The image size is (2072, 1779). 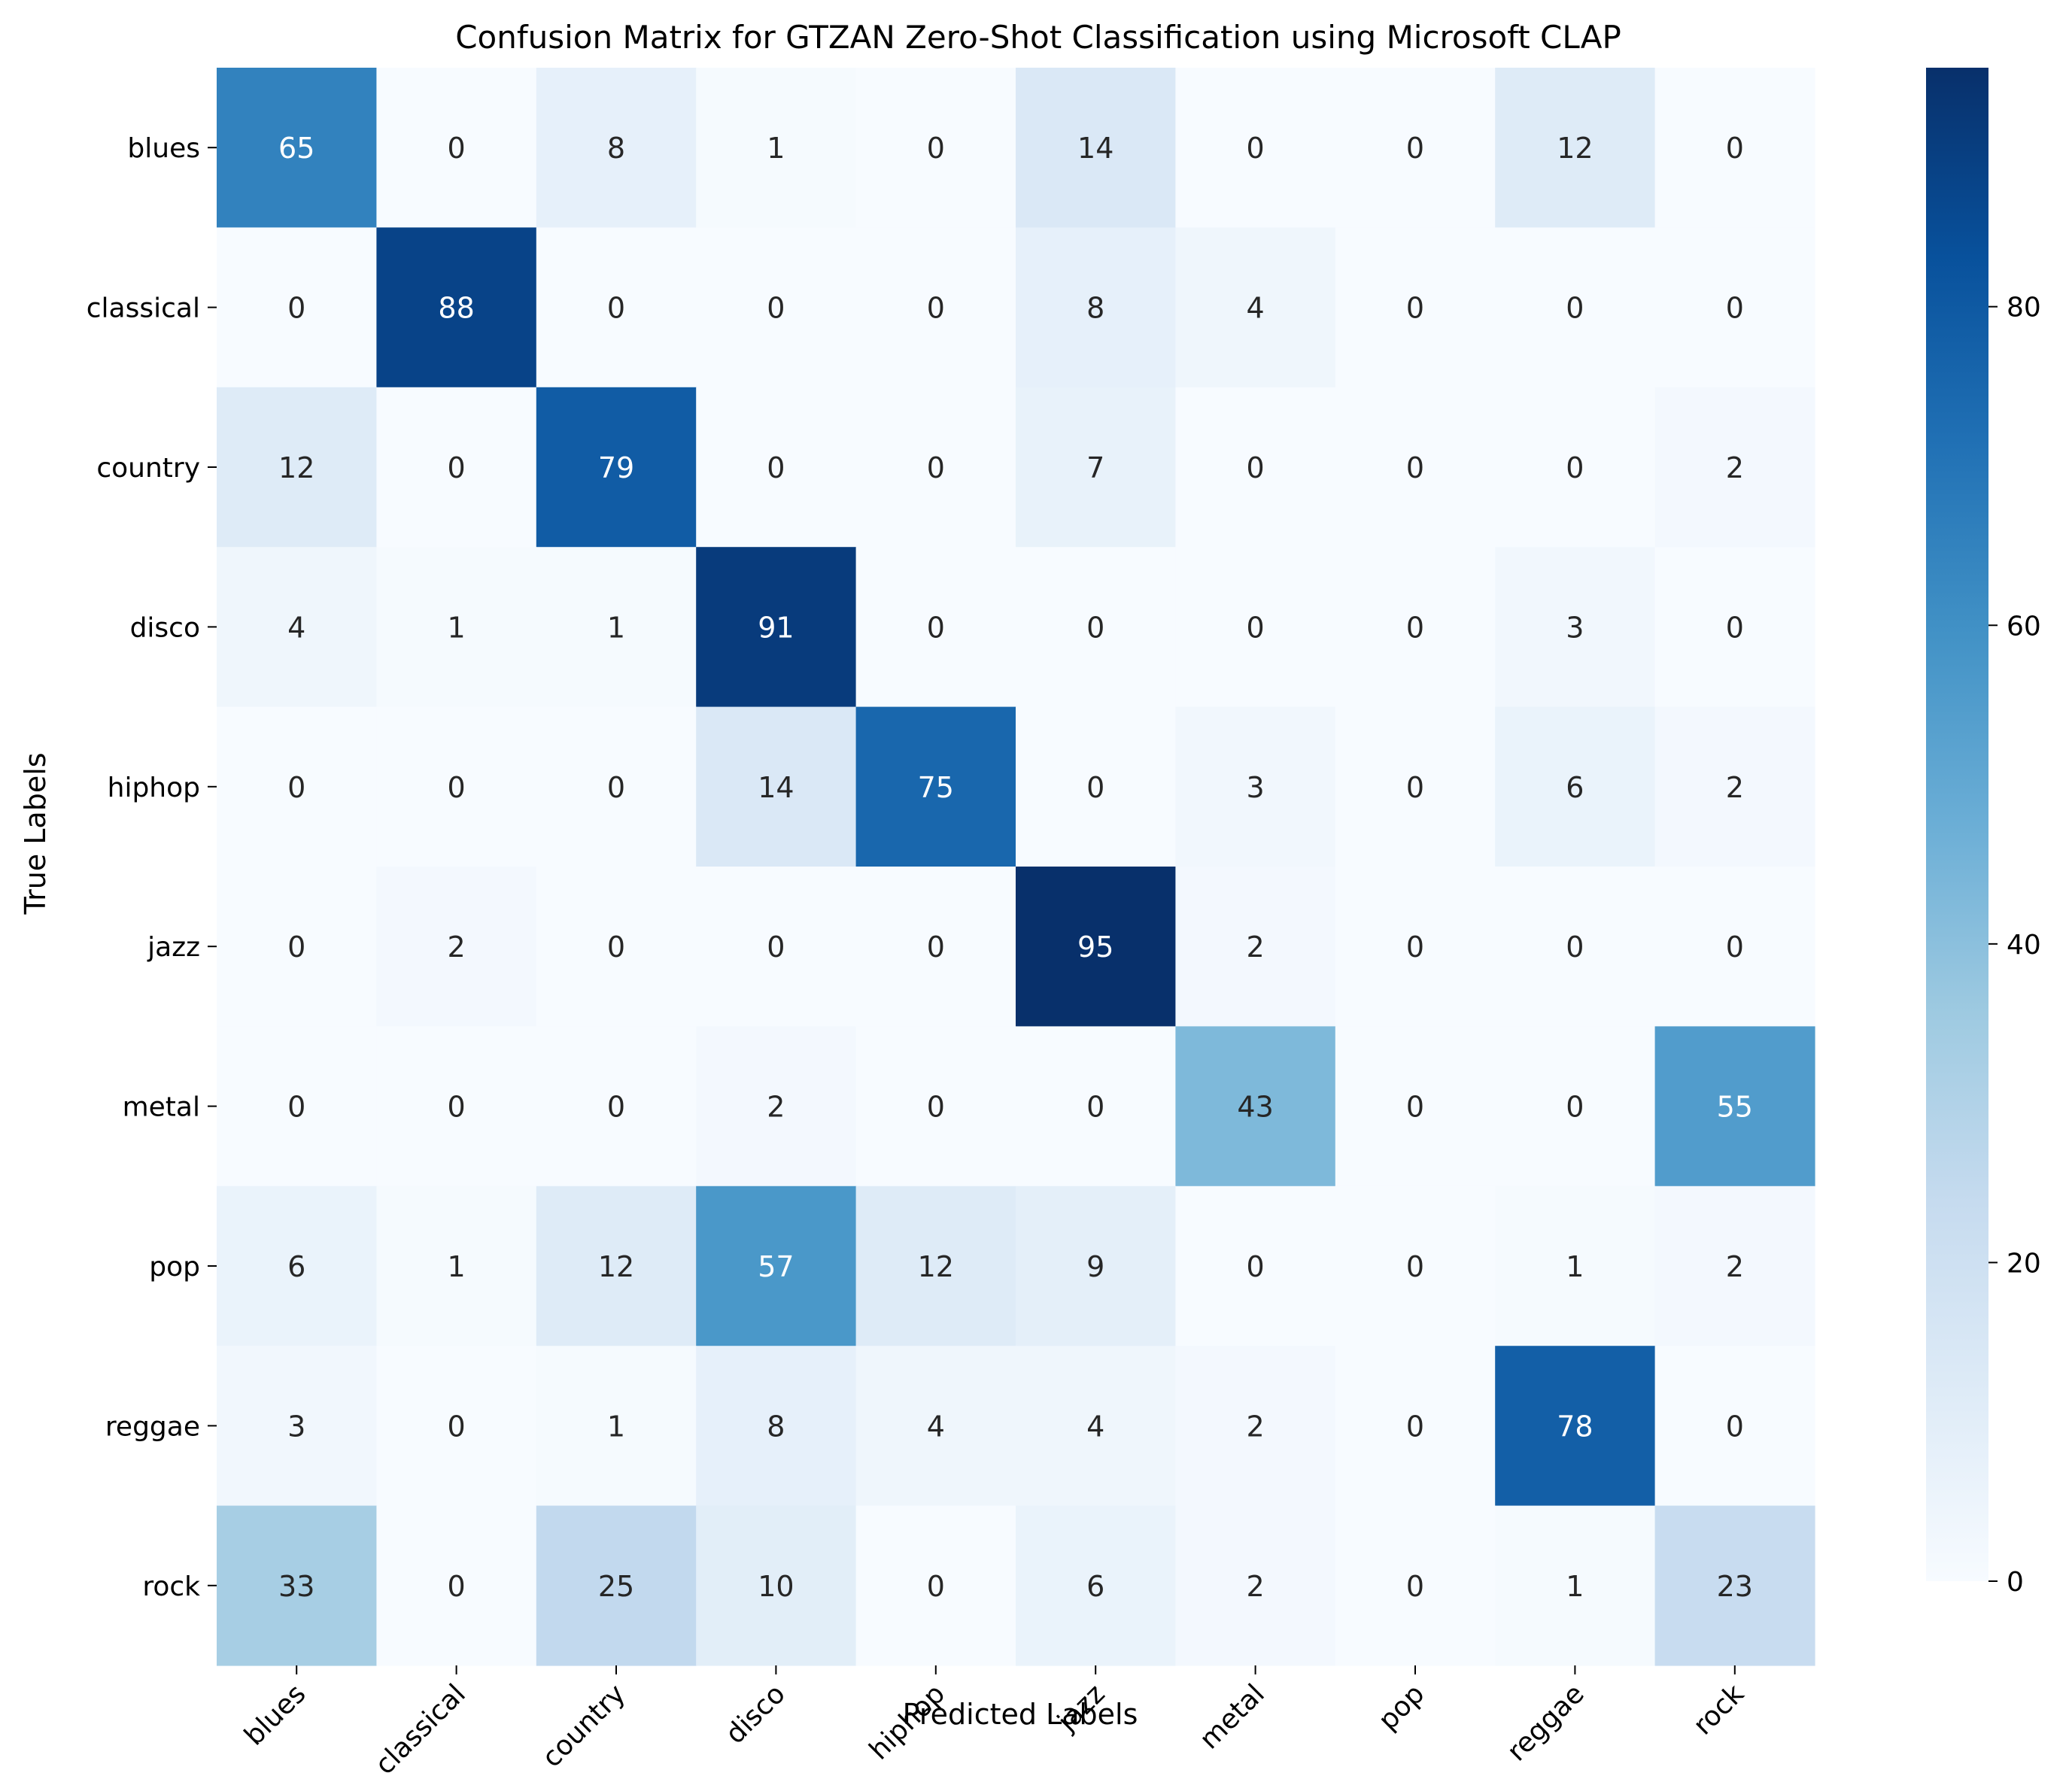 What do you see at coordinates (1415, 1426) in the screenshot?
I see `heatmap-cell-reggae-pop` at bounding box center [1415, 1426].